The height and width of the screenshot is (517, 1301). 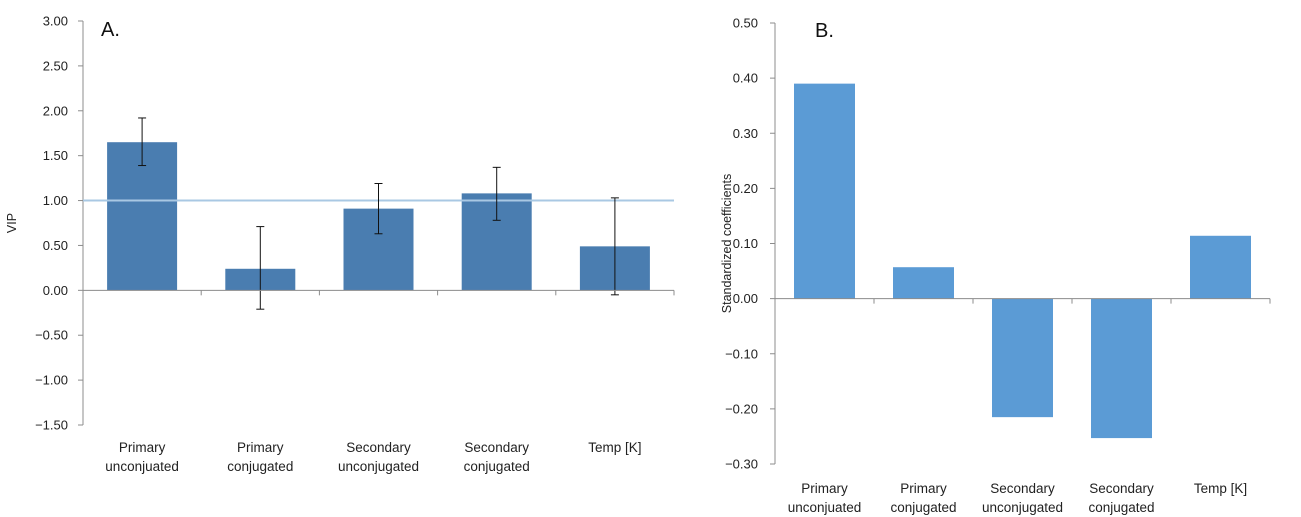 What do you see at coordinates (55, 65) in the screenshot?
I see `y-tick-label: 2.50` at bounding box center [55, 65].